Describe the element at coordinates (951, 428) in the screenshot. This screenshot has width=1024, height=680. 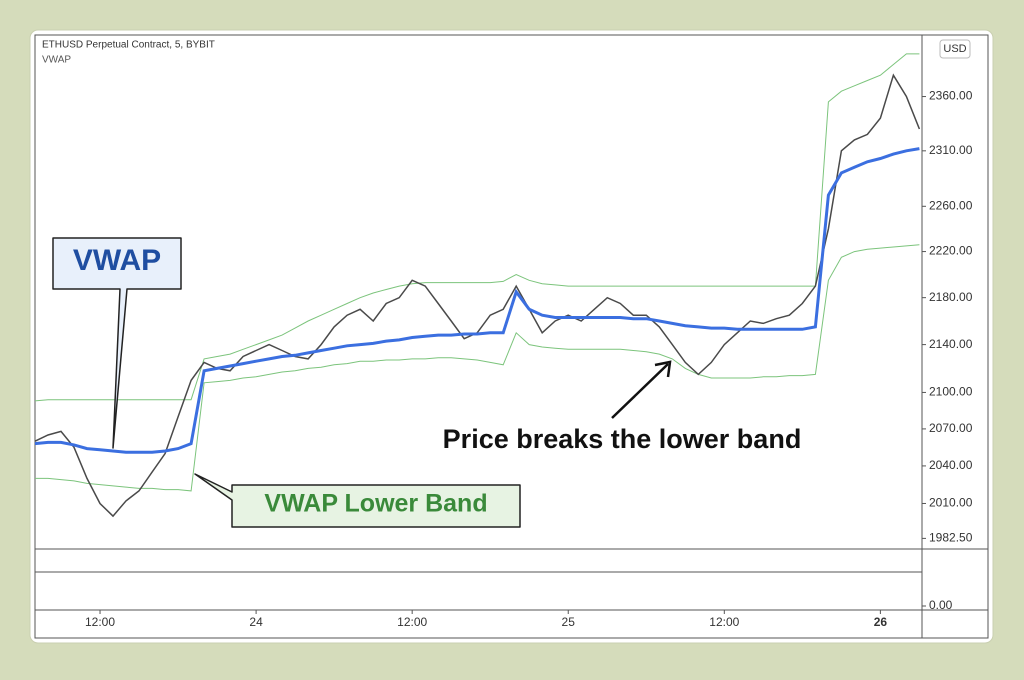
I see `y-tick-label: 2070.00` at that location.